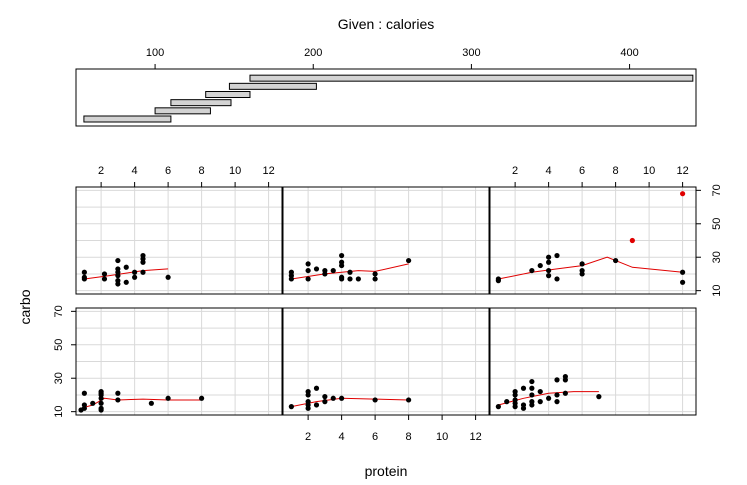  What do you see at coordinates (59, 311) in the screenshot?
I see `y-tick-label: 70` at bounding box center [59, 311].